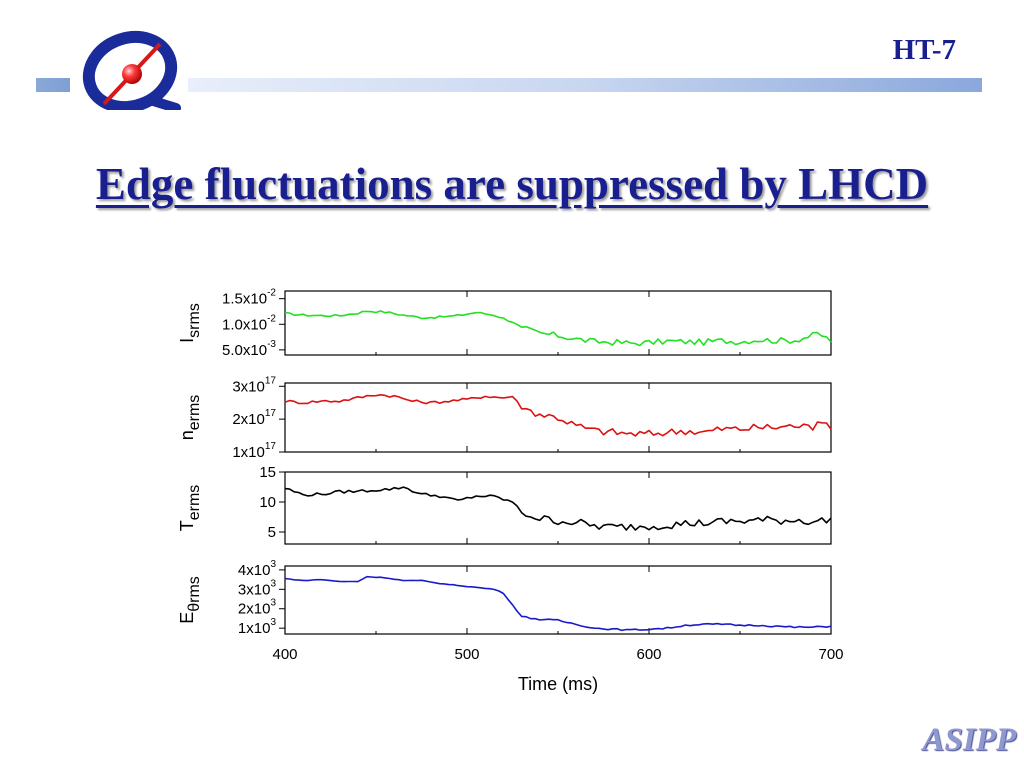  What do you see at coordinates (187, 525) in the screenshot?
I see `y-axis-label-main: T` at bounding box center [187, 525].